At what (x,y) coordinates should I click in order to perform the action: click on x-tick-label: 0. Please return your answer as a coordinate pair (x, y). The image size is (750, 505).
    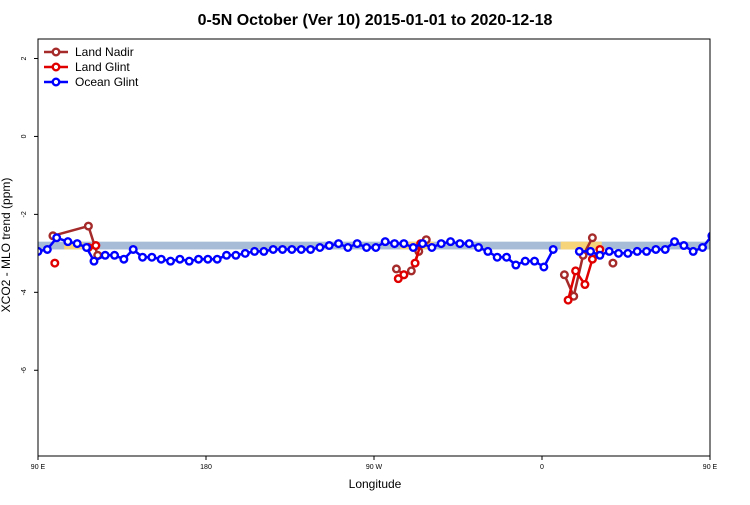
    Looking at the image, I should click on (542, 467).